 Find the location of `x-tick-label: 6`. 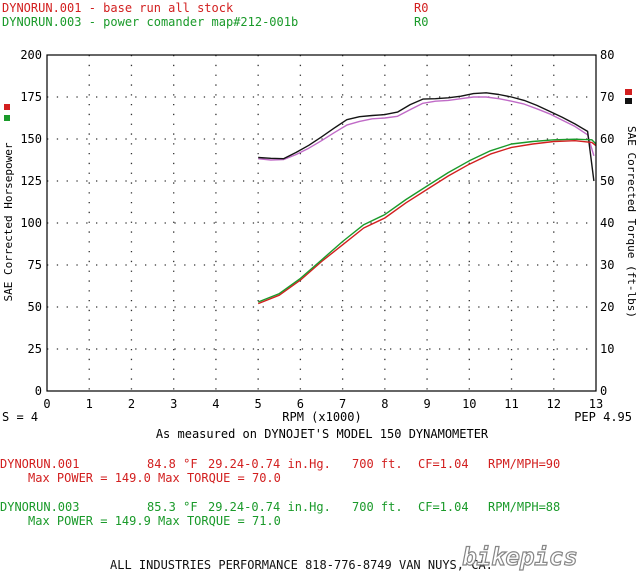

x-tick-label: 6 is located at coordinates (300, 404).